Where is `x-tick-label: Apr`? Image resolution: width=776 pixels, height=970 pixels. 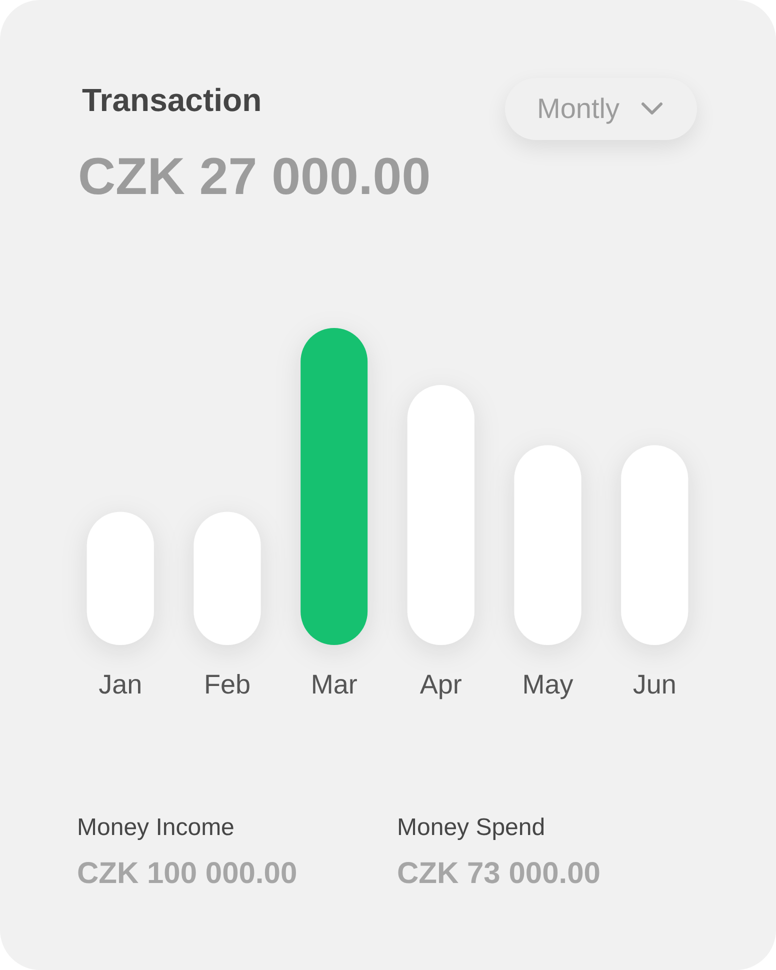 x-tick-label: Apr is located at coordinates (441, 685).